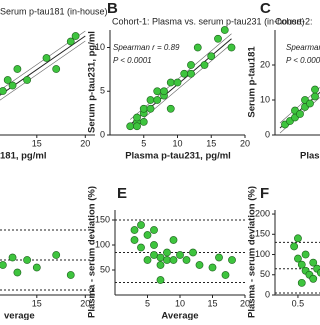 The width and height of the screenshot is (320, 325). I want to click on x-axis-label: Plasma p-tau231, pg/ml, so click(178, 156).